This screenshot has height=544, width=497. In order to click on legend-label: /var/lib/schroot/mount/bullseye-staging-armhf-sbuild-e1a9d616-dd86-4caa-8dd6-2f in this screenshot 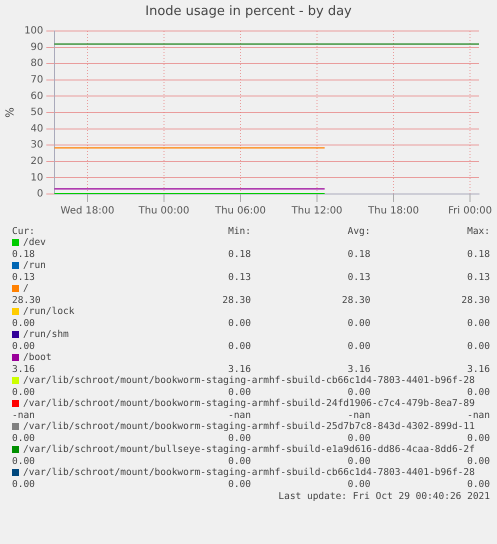, I will do `click(249, 450)`.